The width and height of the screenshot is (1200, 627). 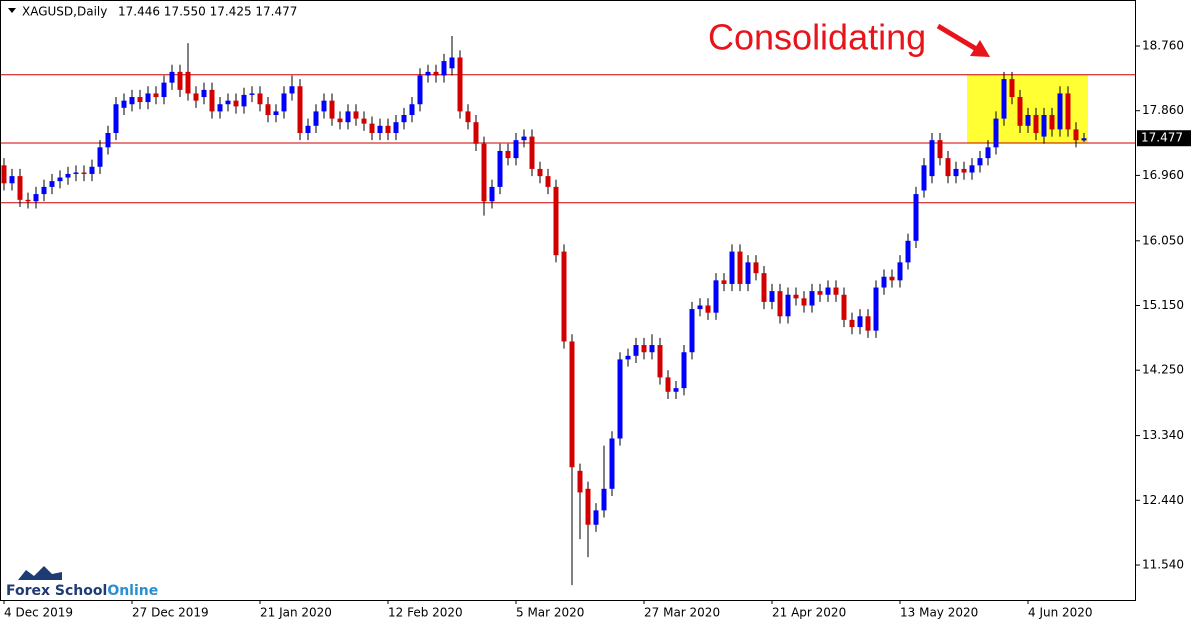 What do you see at coordinates (550, 613) in the screenshot?
I see `x-tick-label: 5 Mar 2020` at bounding box center [550, 613].